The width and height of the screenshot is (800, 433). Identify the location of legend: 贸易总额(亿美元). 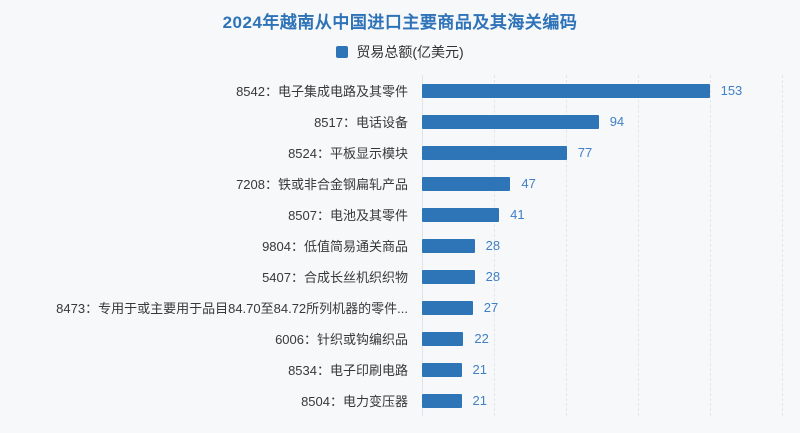
(400, 52).